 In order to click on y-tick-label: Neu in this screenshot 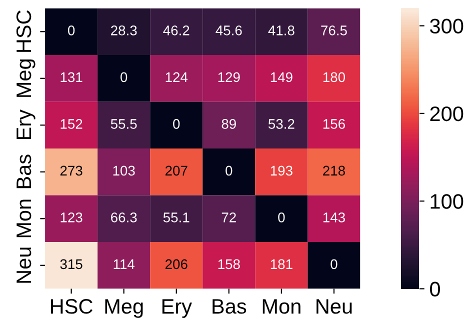, I will do `click(24, 265)`.